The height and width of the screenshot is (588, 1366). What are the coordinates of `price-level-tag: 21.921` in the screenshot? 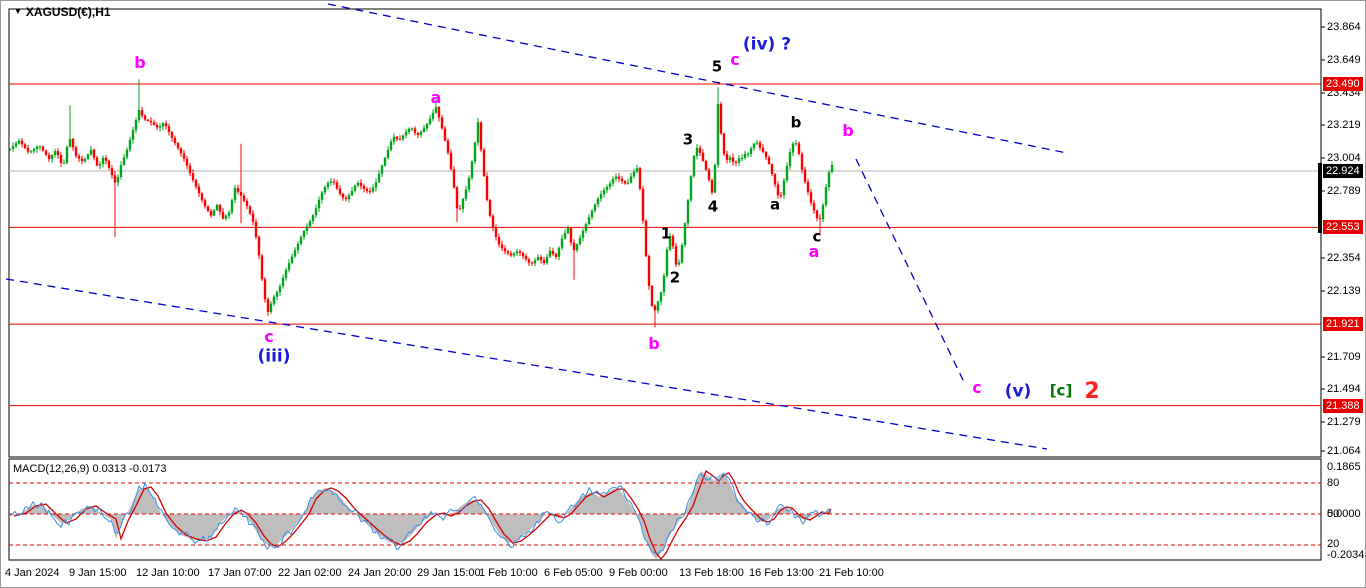 It's located at (1343, 324).